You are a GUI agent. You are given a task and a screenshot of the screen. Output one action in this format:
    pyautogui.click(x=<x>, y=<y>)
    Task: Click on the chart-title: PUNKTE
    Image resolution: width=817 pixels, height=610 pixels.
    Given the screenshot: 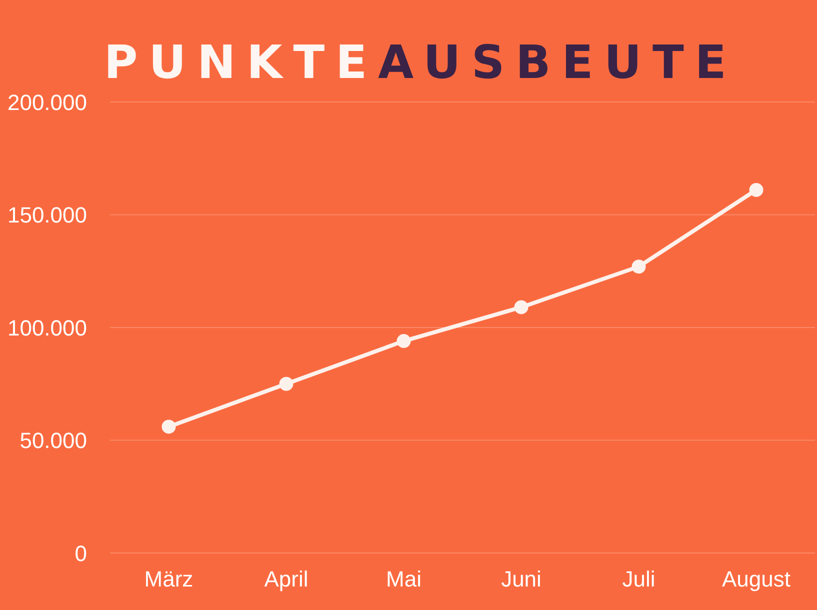 What is the action you would take?
    pyautogui.click(x=241, y=62)
    